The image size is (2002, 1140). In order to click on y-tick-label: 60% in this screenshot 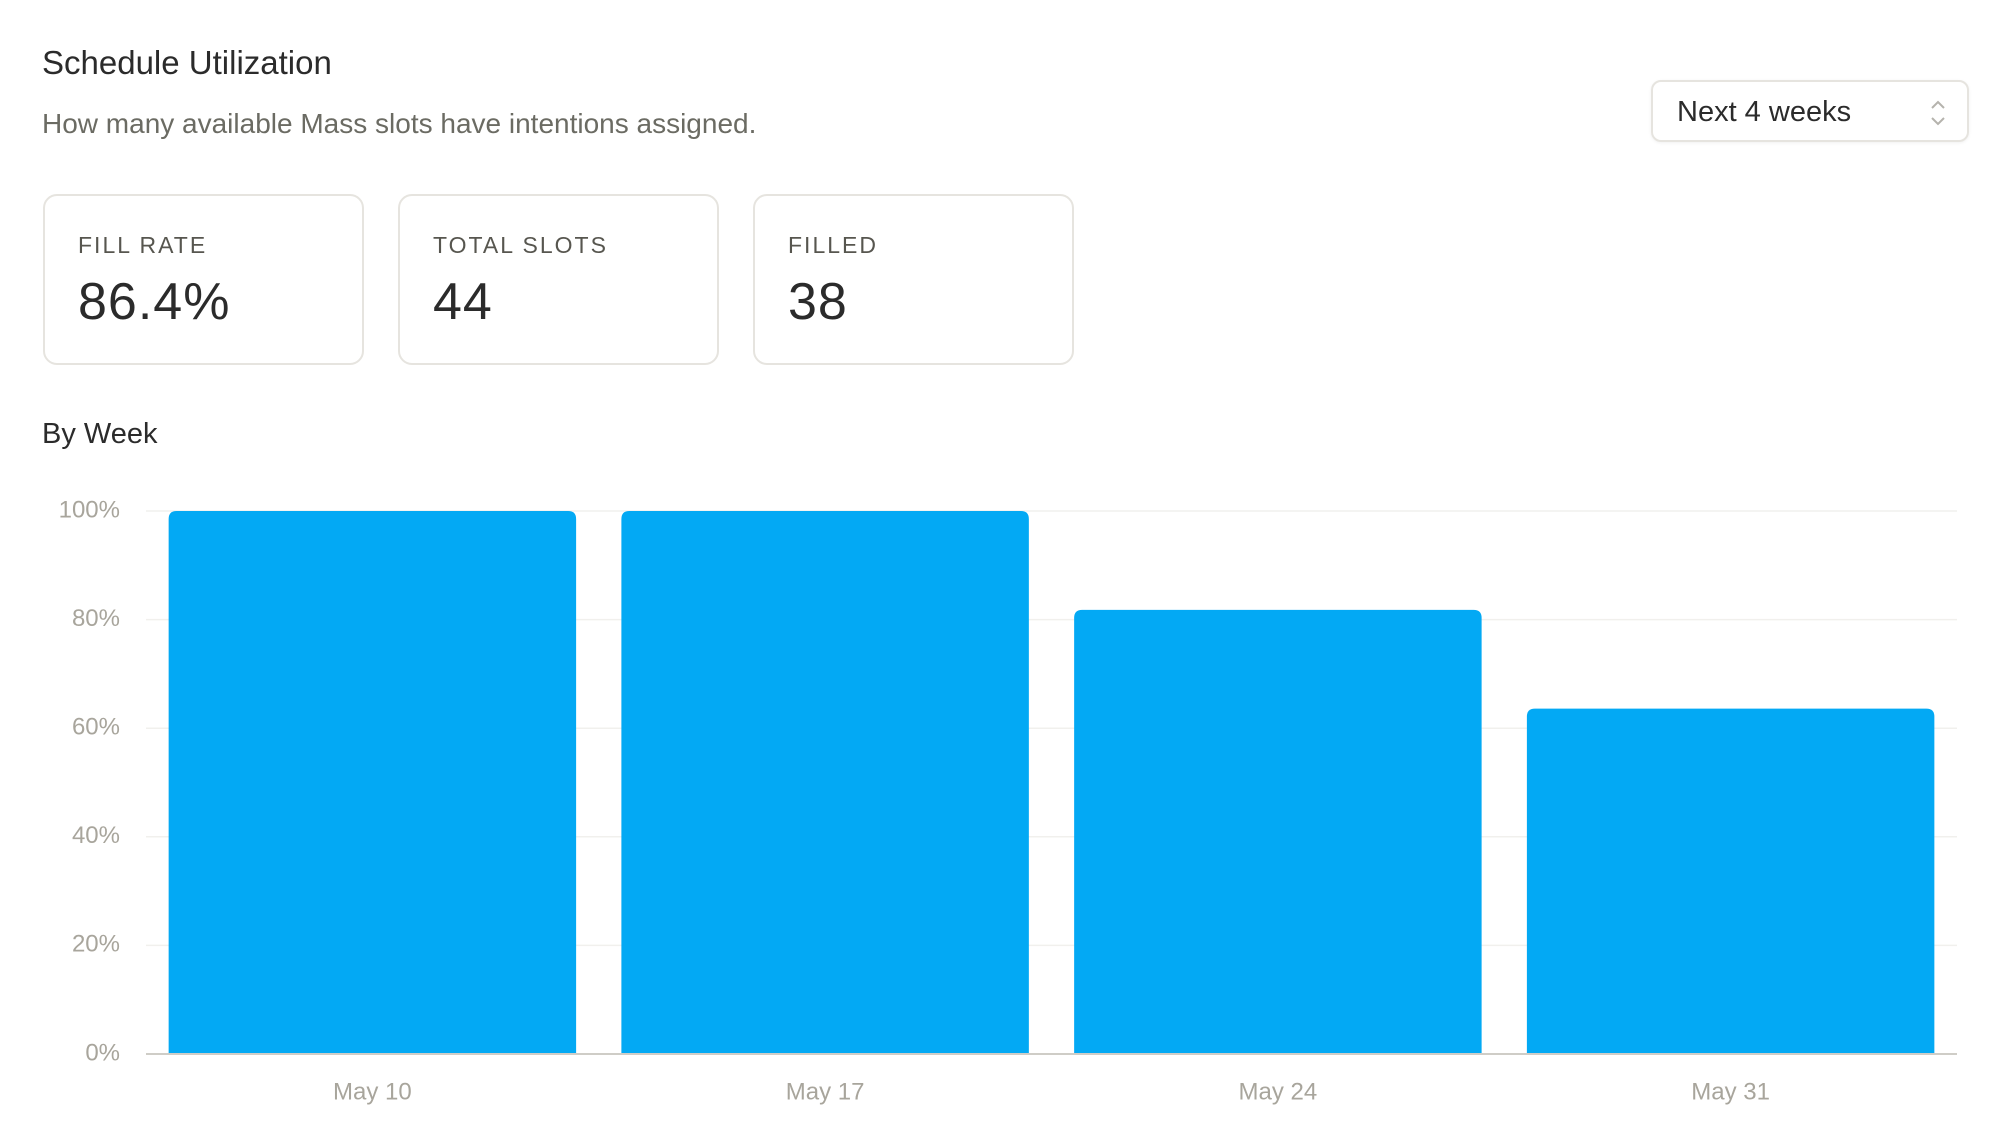, I will do `click(96, 727)`.